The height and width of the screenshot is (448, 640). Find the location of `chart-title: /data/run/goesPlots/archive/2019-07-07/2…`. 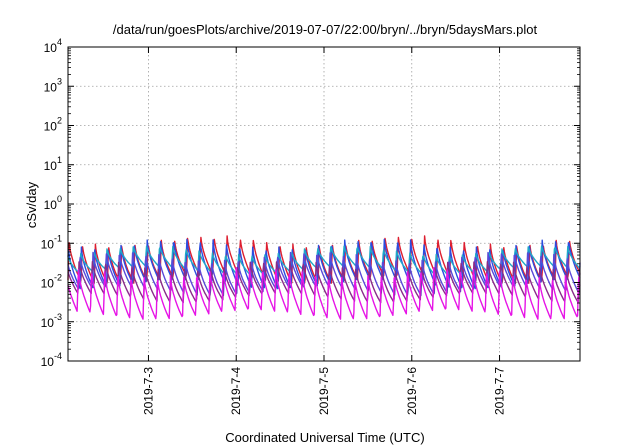

chart-title: /data/run/goesPlots/archive/2019-07-07/2… is located at coordinates (325, 29).